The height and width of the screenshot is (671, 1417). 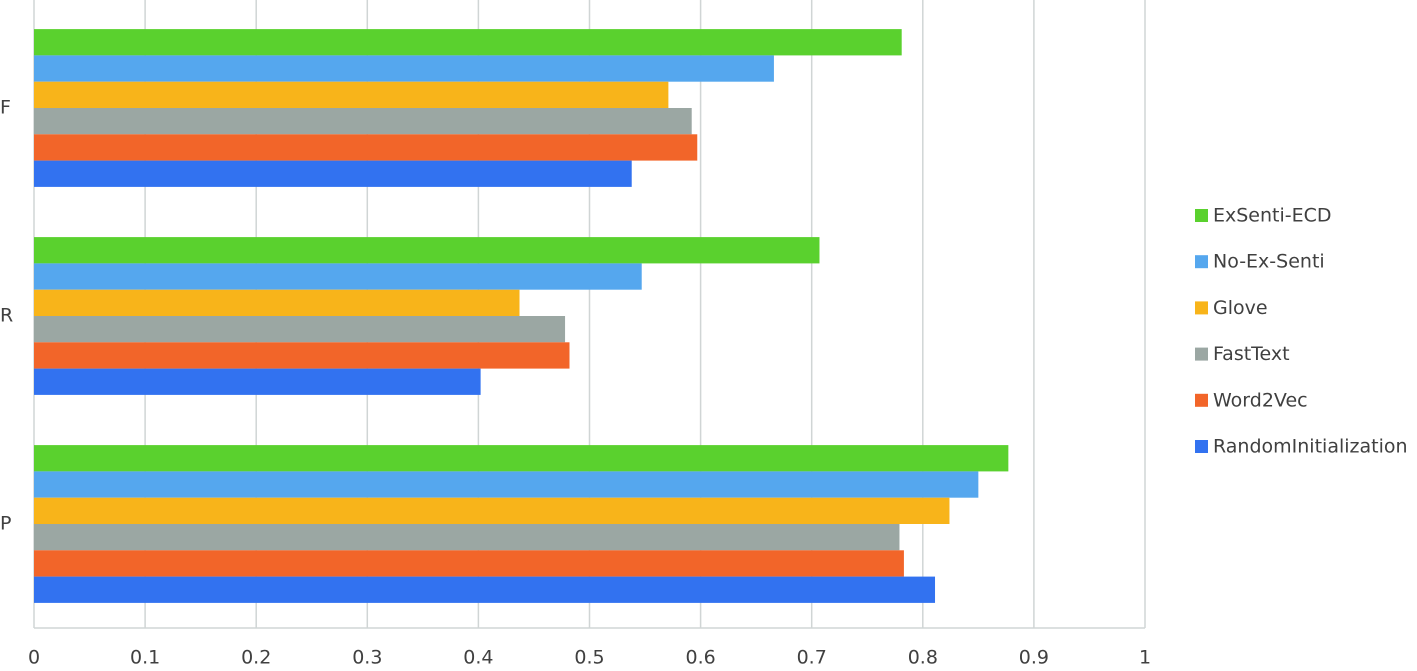 What do you see at coordinates (1240, 308) in the screenshot?
I see `legend-label: Glove` at bounding box center [1240, 308].